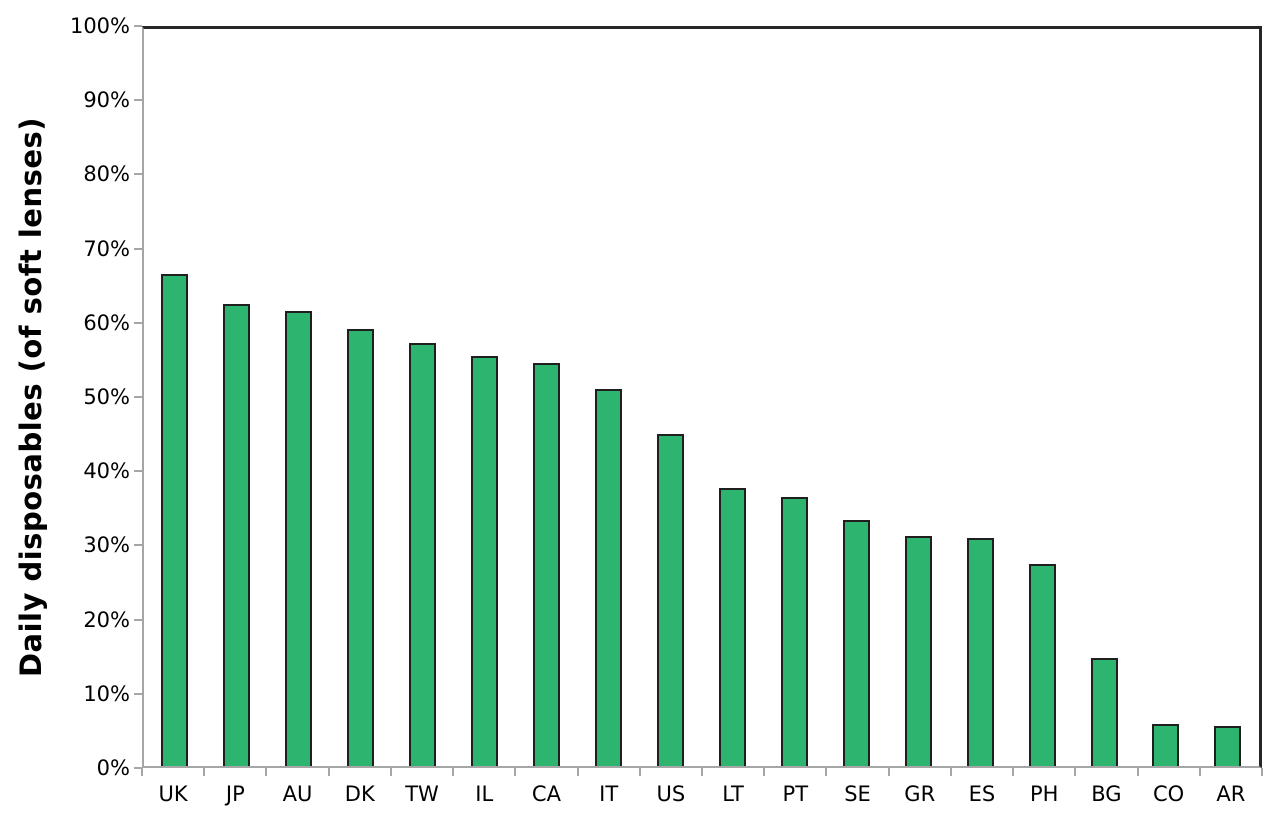  What do you see at coordinates (920, 794) in the screenshot?
I see `x-tick-label-gr: GR` at bounding box center [920, 794].